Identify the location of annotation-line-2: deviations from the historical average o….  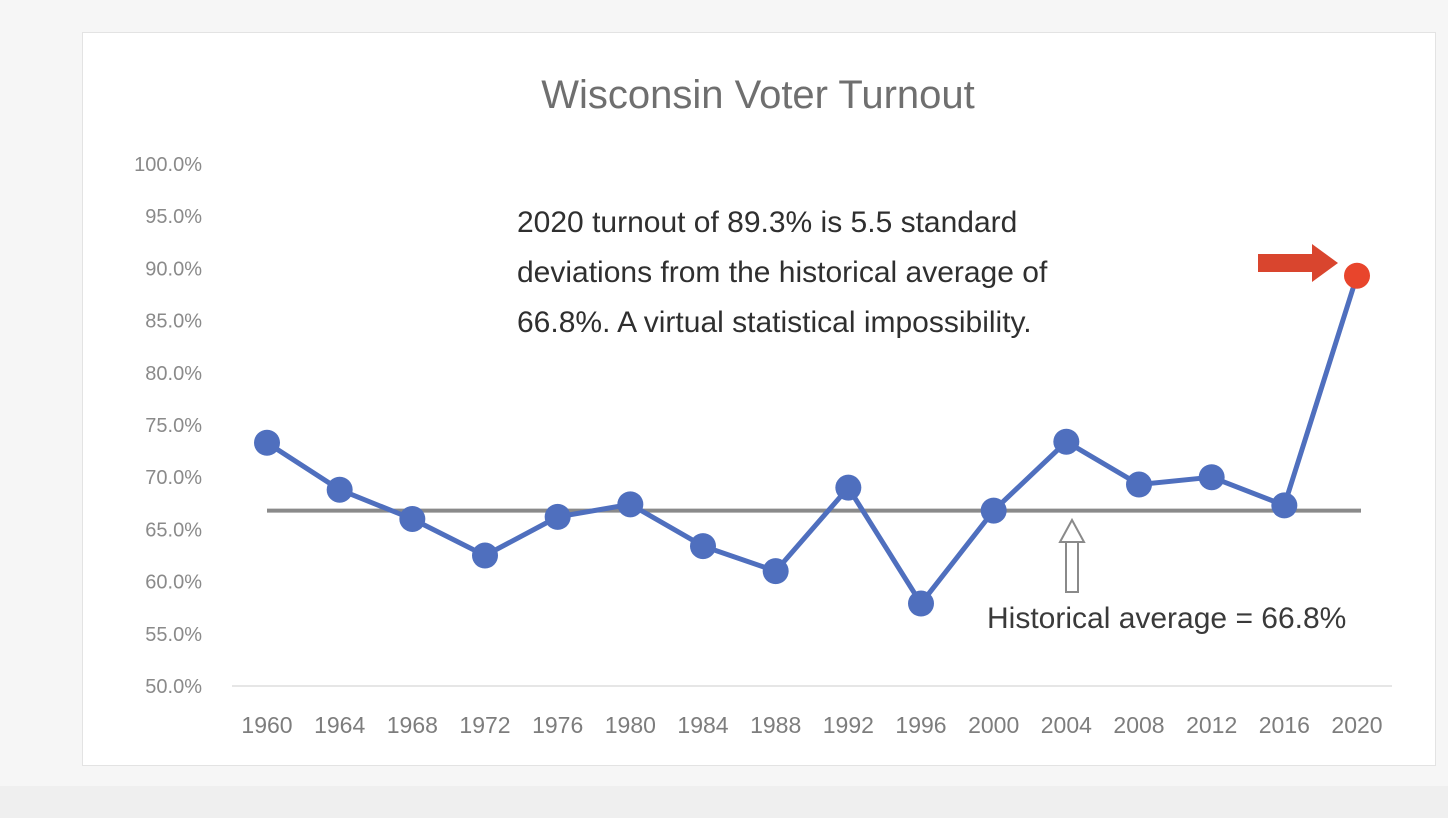
(782, 272).